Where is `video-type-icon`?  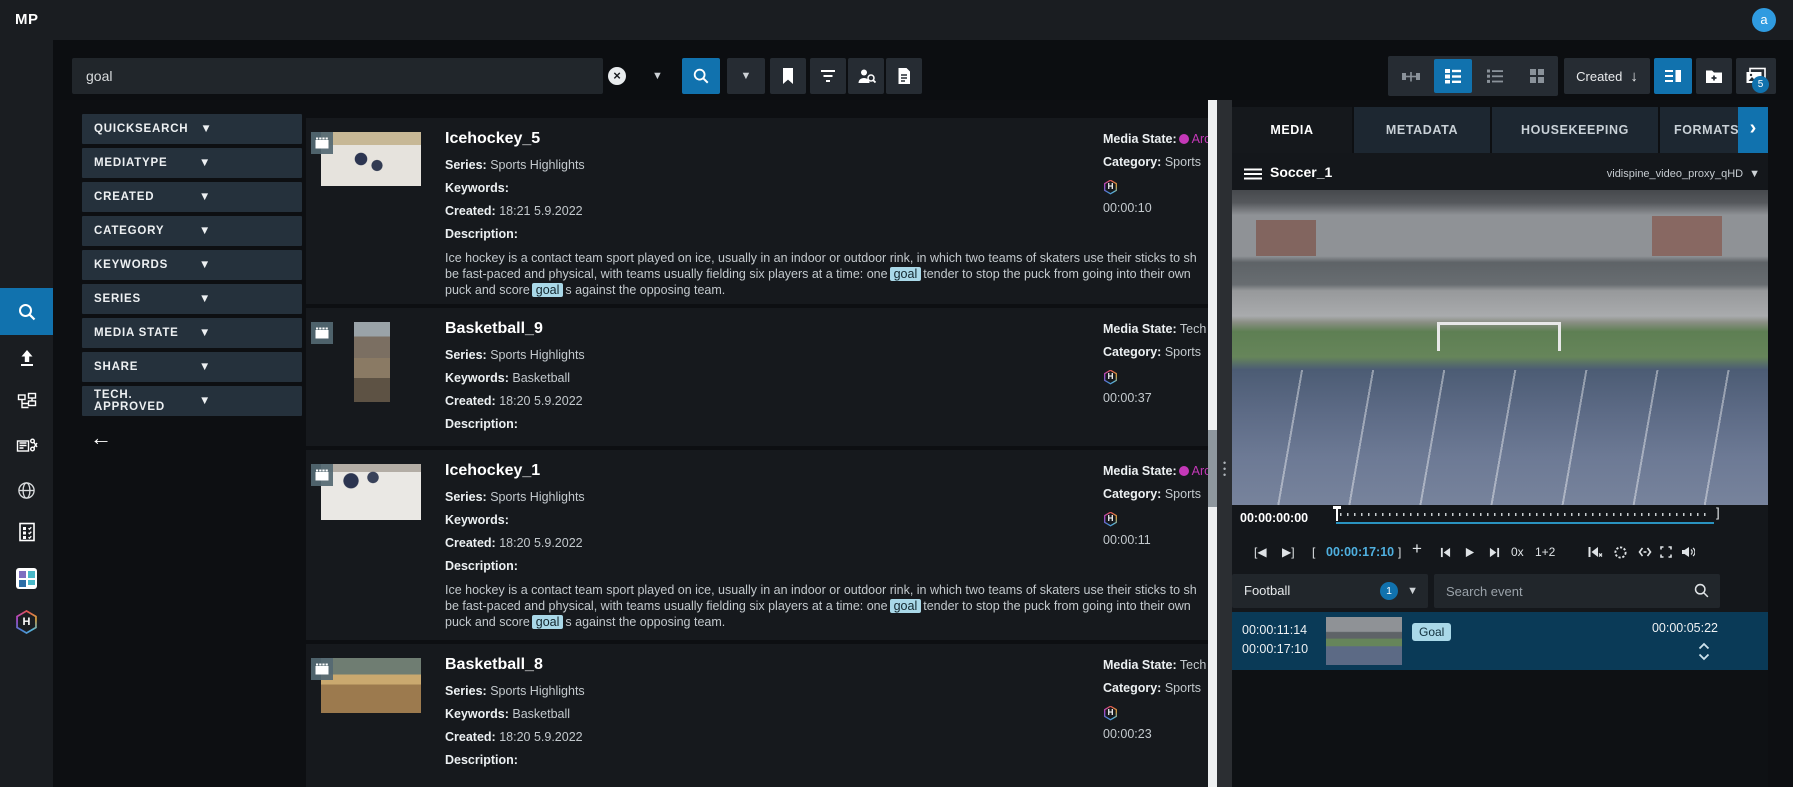
video-type-icon is located at coordinates (322, 143).